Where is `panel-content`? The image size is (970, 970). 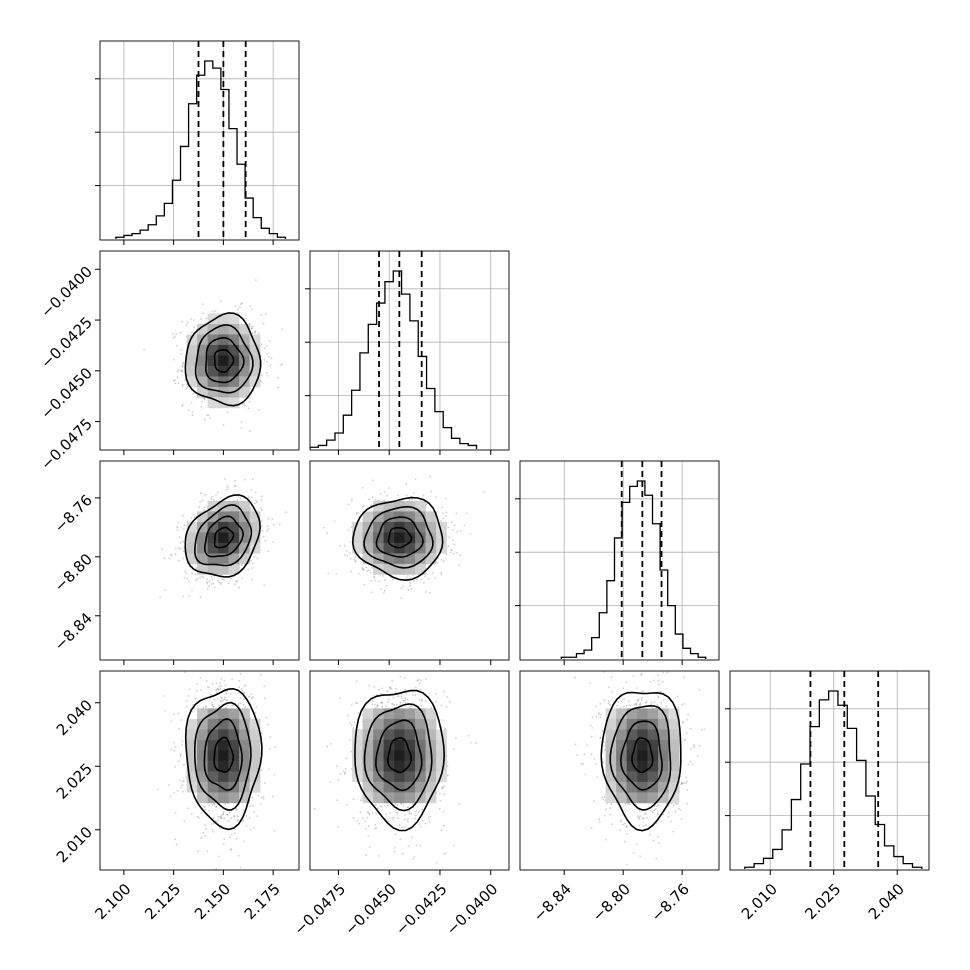
panel-content is located at coordinates (216, 768).